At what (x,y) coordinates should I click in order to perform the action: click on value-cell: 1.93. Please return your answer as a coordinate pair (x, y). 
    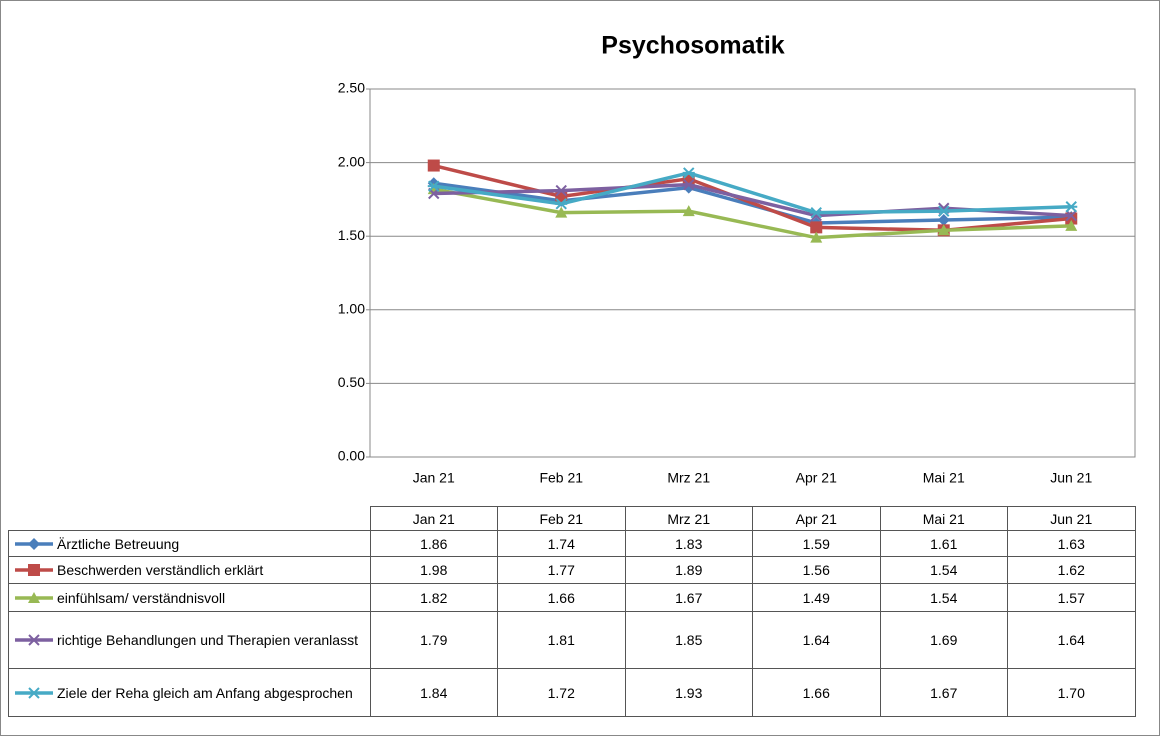
    Looking at the image, I should click on (688, 692).